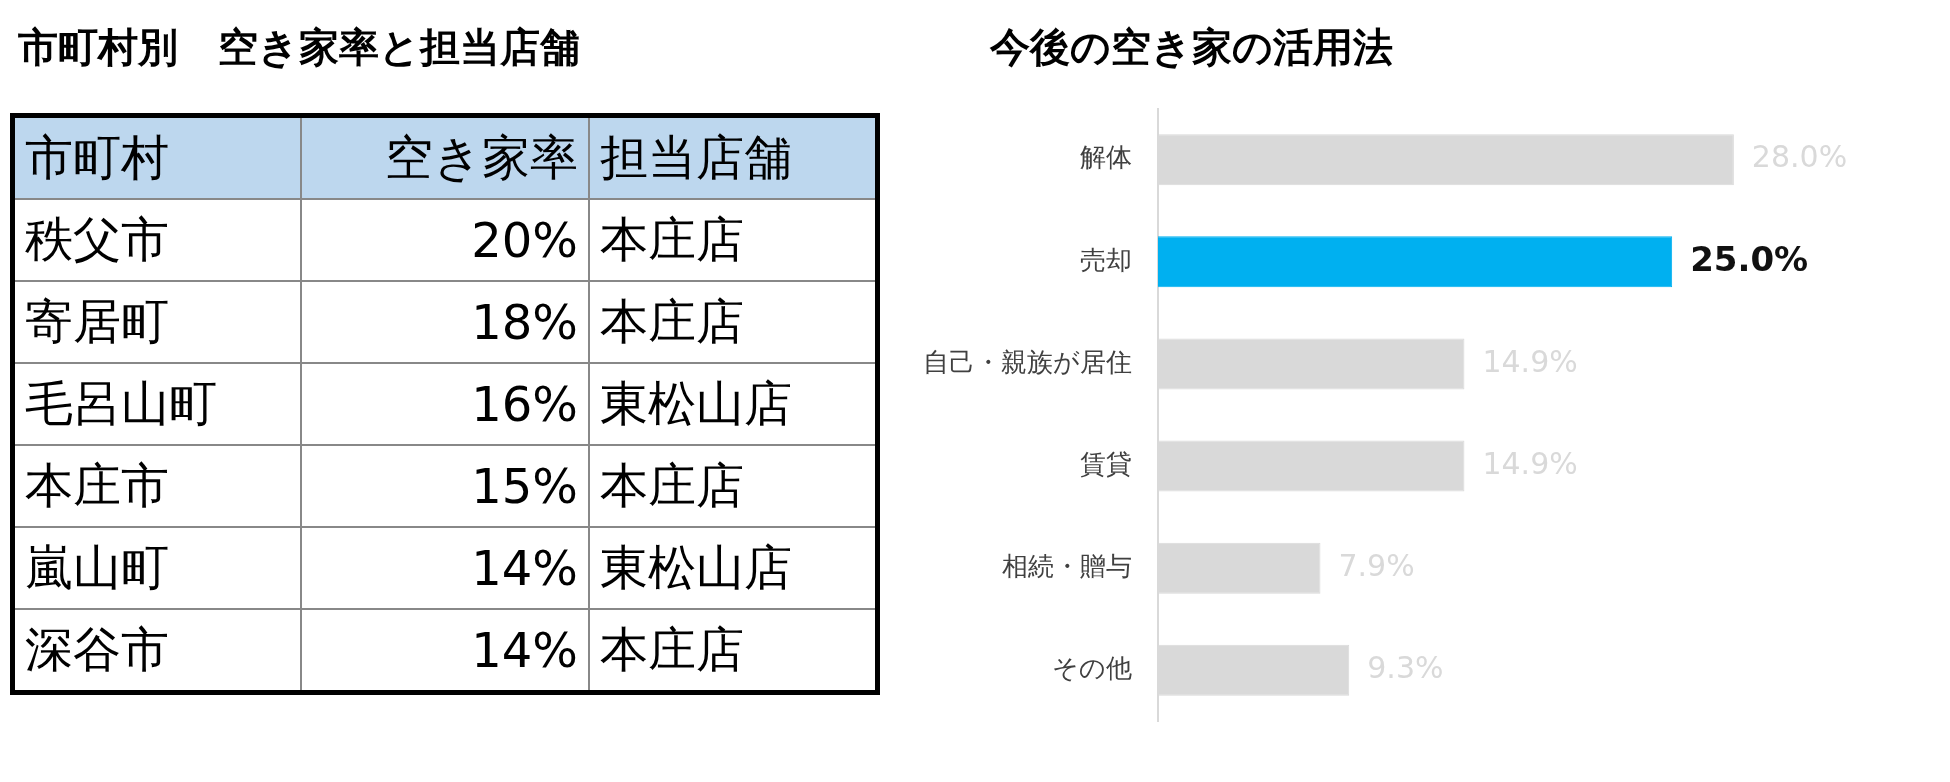 The image size is (1950, 782). I want to click on text: 20%, so click(445, 240).